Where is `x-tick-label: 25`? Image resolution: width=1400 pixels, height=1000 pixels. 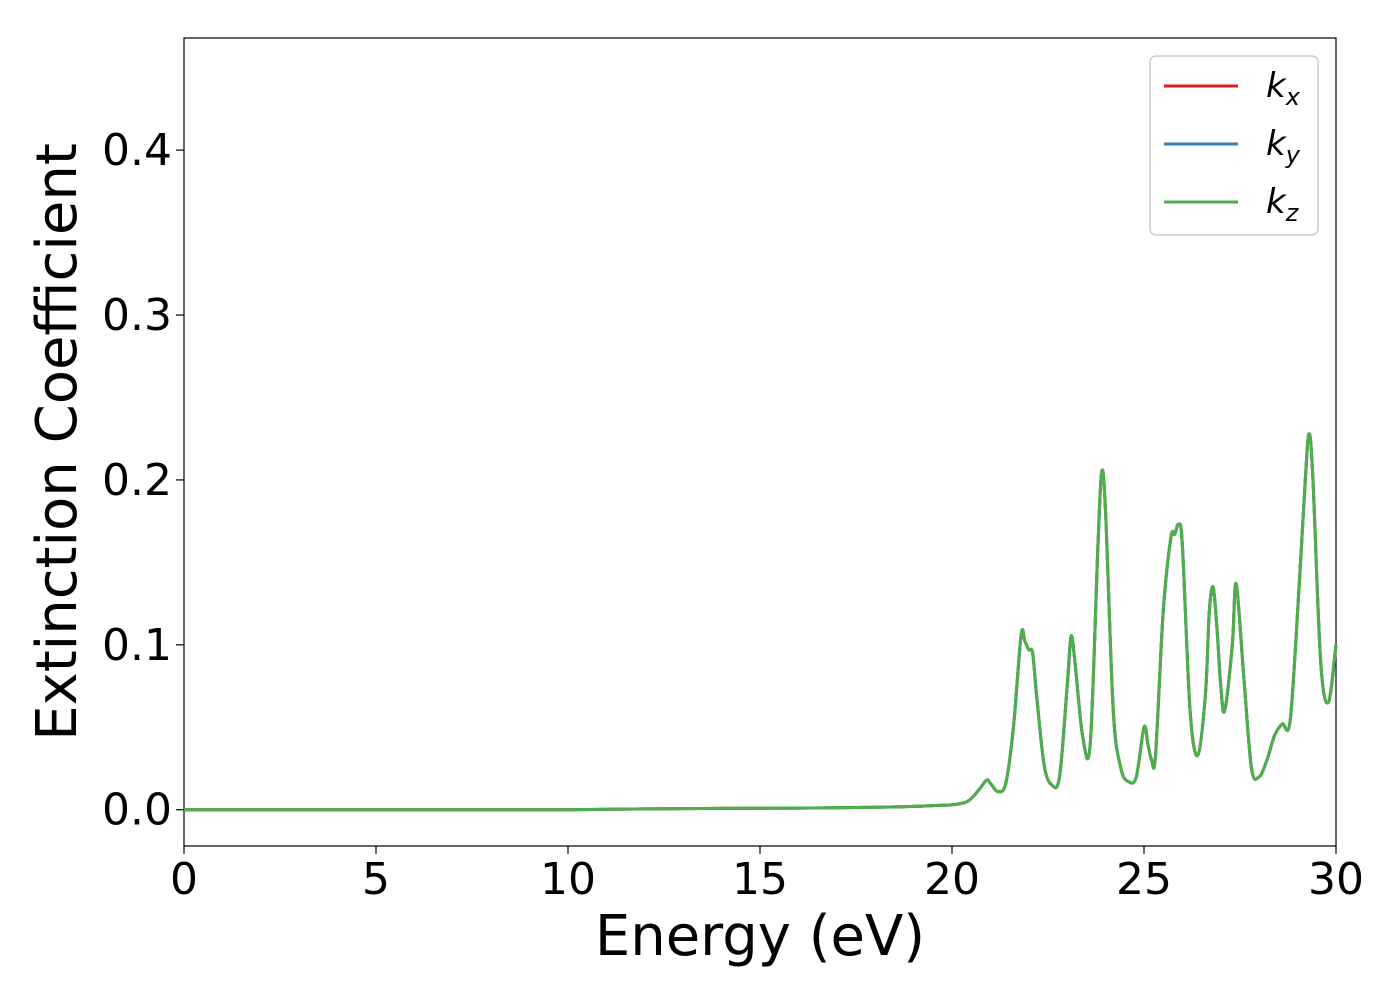
x-tick-label: 25 is located at coordinates (1144, 879).